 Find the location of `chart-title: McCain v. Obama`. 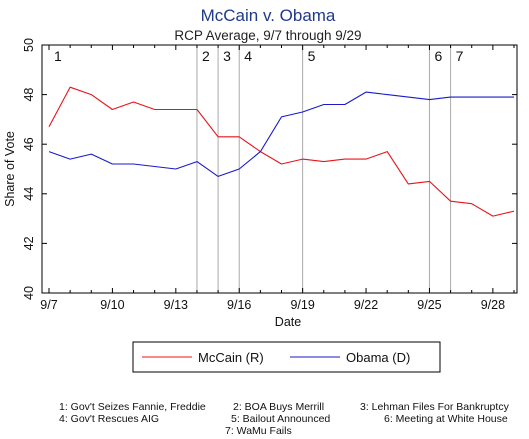

chart-title: McCain v. Obama is located at coordinates (268, 15).